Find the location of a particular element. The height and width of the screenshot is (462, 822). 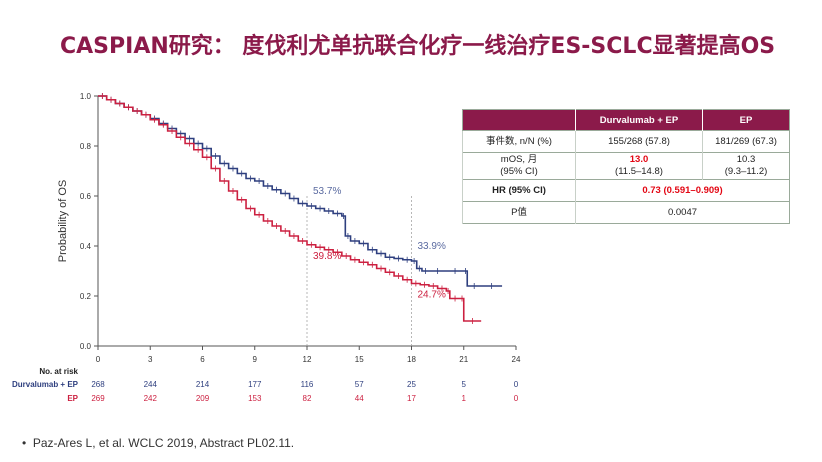

landmark-annotations: 53.7% 39.8% 33.9% 24.7% is located at coordinates (379, 243).